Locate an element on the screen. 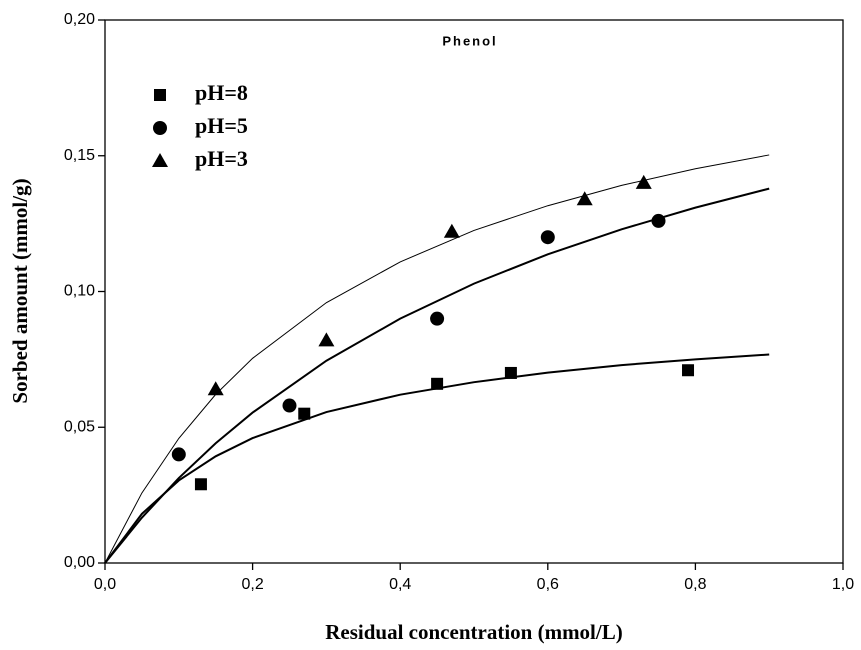 The image size is (861, 650). x-tick-label: 1,0 is located at coordinates (843, 584).